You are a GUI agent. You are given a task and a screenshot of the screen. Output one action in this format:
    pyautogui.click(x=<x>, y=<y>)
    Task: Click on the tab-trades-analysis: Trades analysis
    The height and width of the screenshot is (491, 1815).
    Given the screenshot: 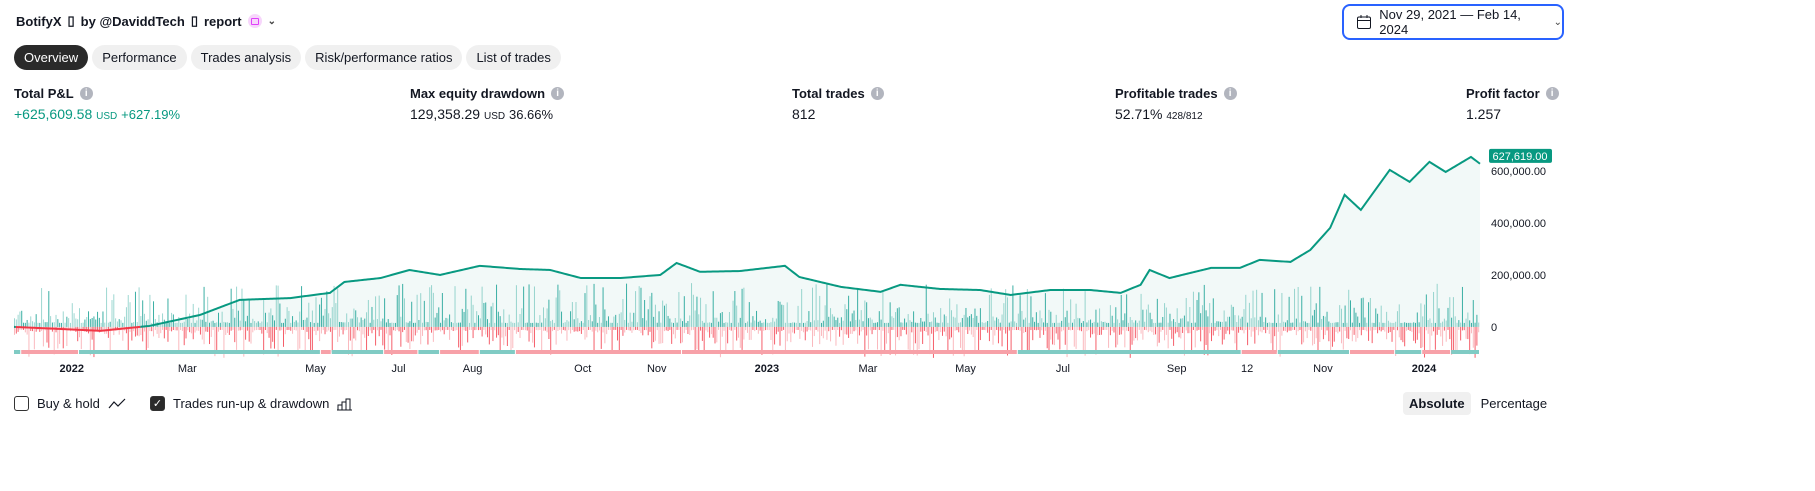 What is the action you would take?
    pyautogui.click(x=246, y=57)
    